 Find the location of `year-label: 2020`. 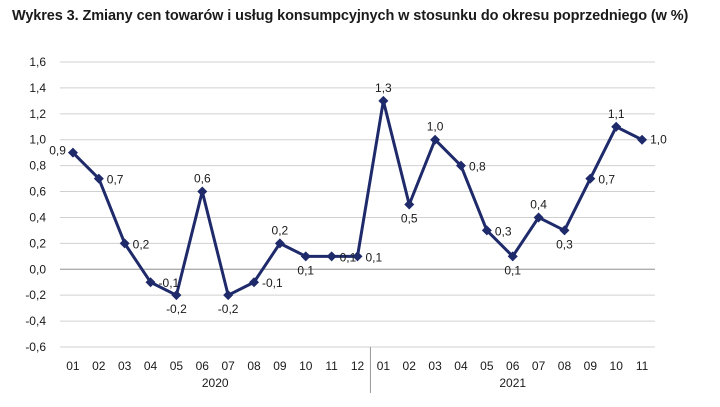

year-label: 2020 is located at coordinates (215, 383).